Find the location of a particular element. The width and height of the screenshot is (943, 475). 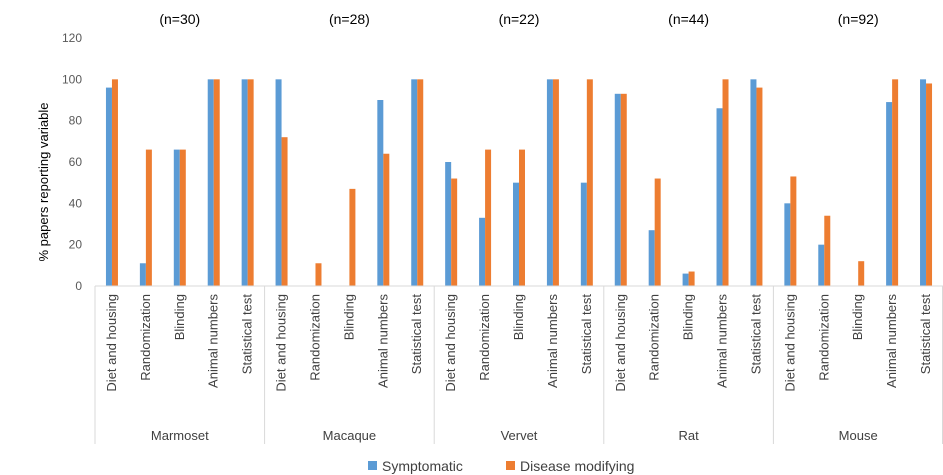

group-count-annotation: (n=92) is located at coordinates (858, 19).